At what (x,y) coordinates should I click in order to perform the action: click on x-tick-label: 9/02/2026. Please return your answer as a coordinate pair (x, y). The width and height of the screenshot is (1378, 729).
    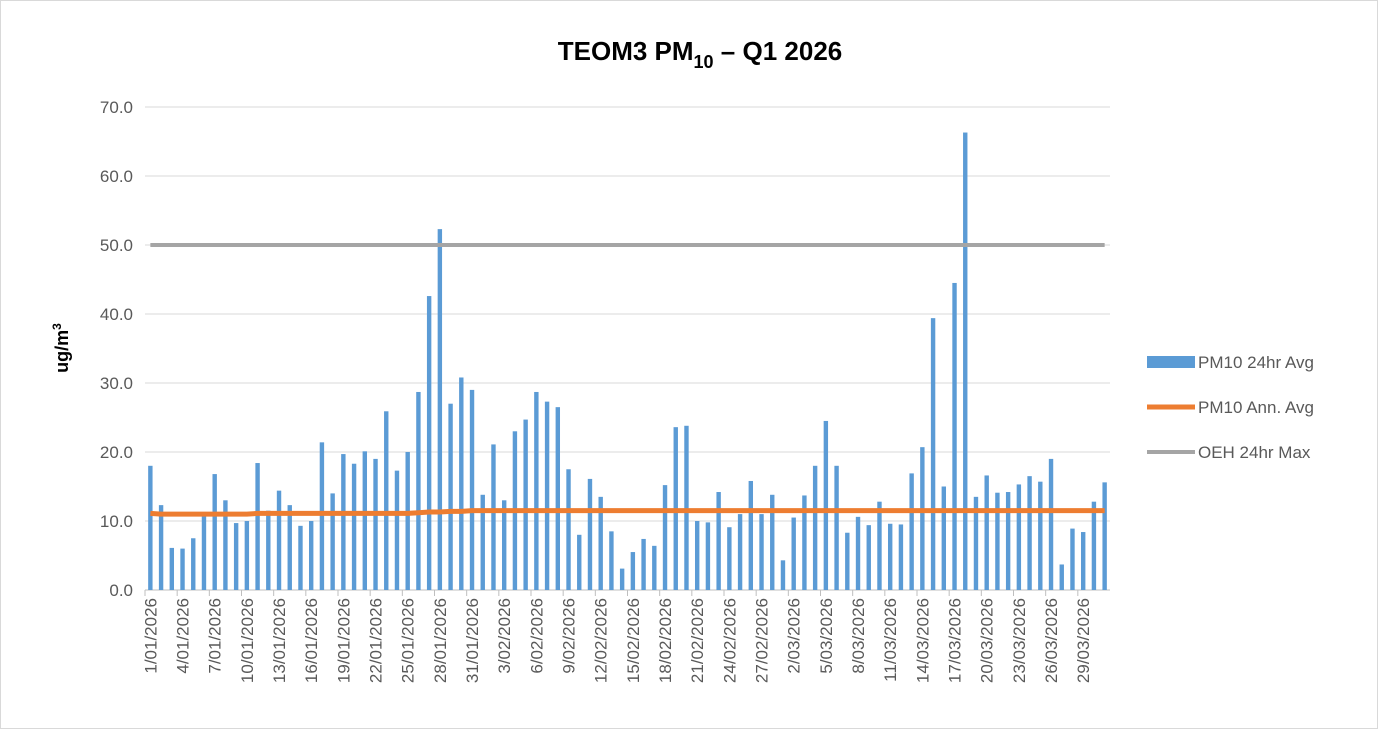
    Looking at the image, I should click on (569, 636).